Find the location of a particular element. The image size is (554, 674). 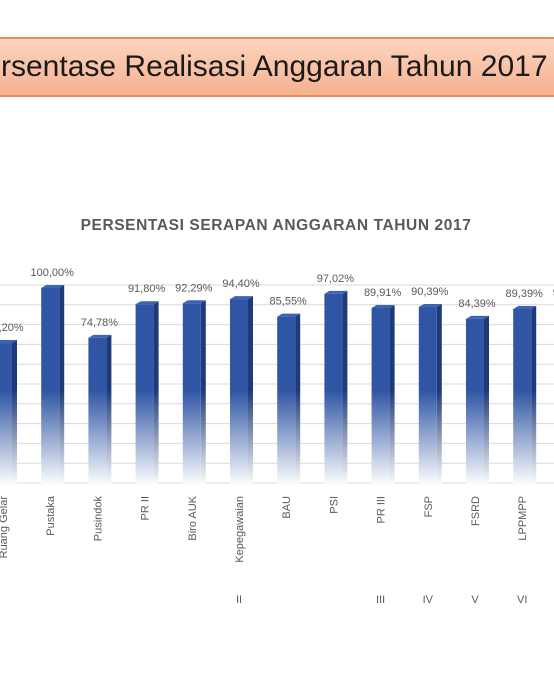

chart-title: PERSENTASI SERAPAN ANGGARAN TAHUN 2017 is located at coordinates (276, 225).